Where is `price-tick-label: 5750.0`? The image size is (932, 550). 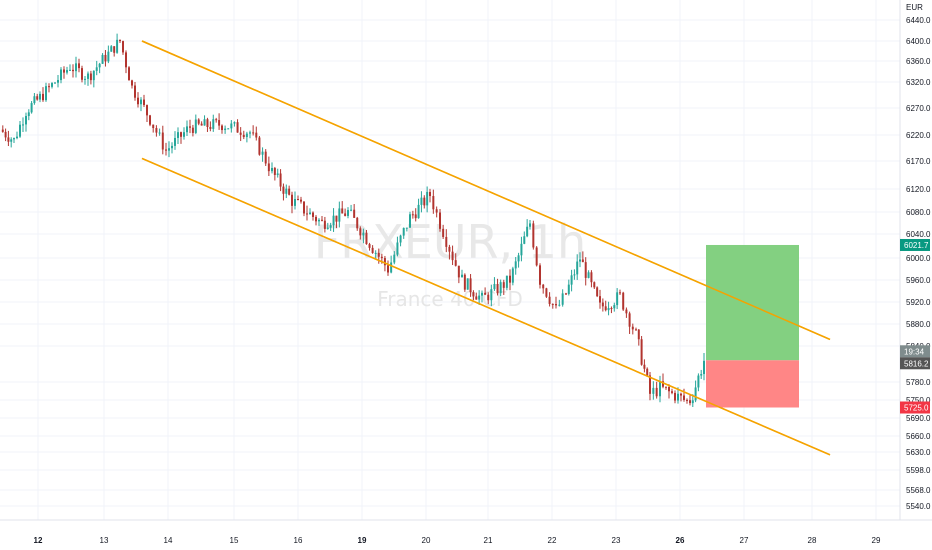
price-tick-label: 5750.0 is located at coordinates (918, 400).